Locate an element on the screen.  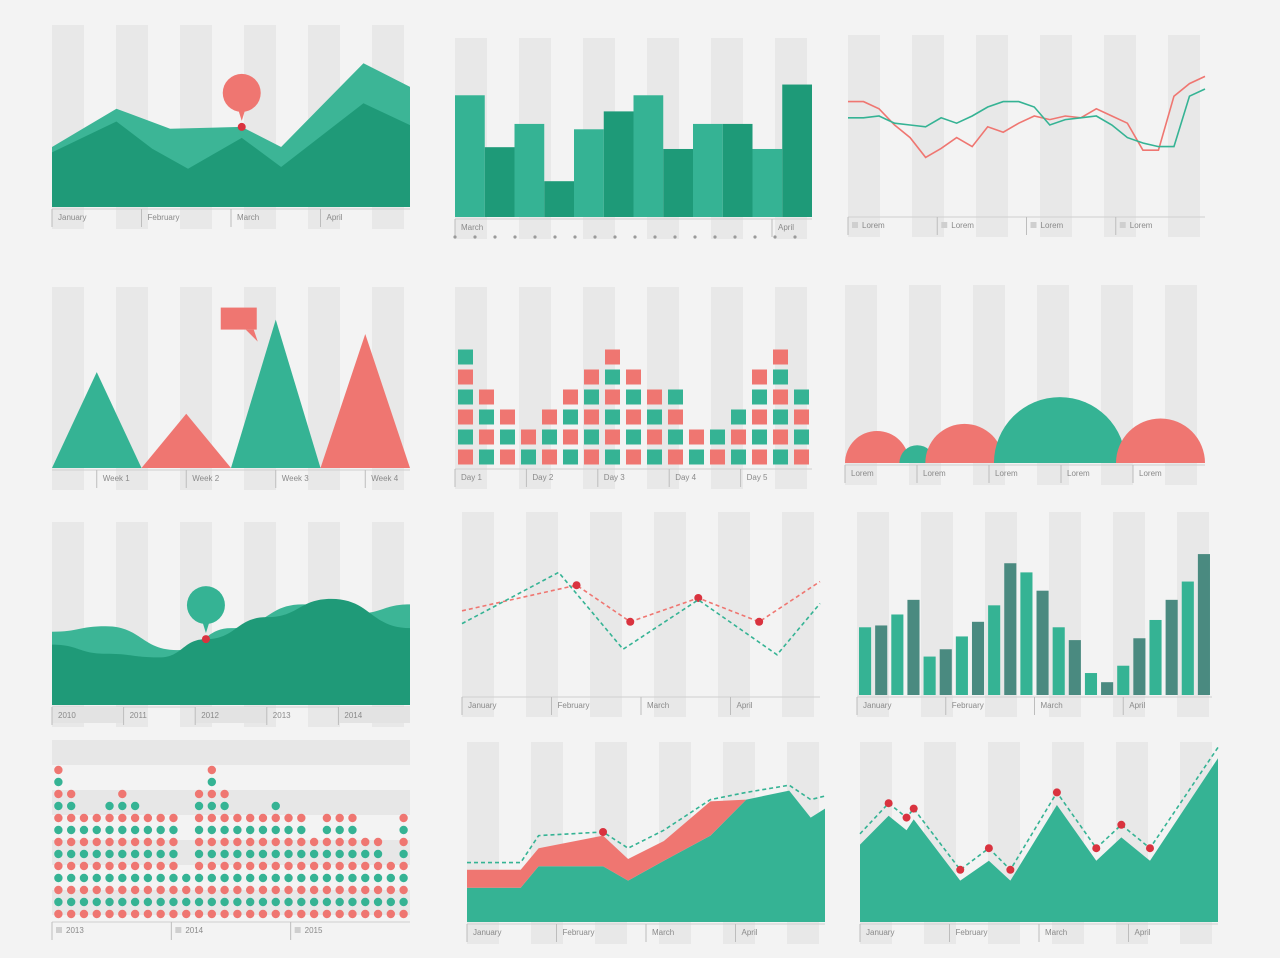
x-label: March is located at coordinates (663, 932).